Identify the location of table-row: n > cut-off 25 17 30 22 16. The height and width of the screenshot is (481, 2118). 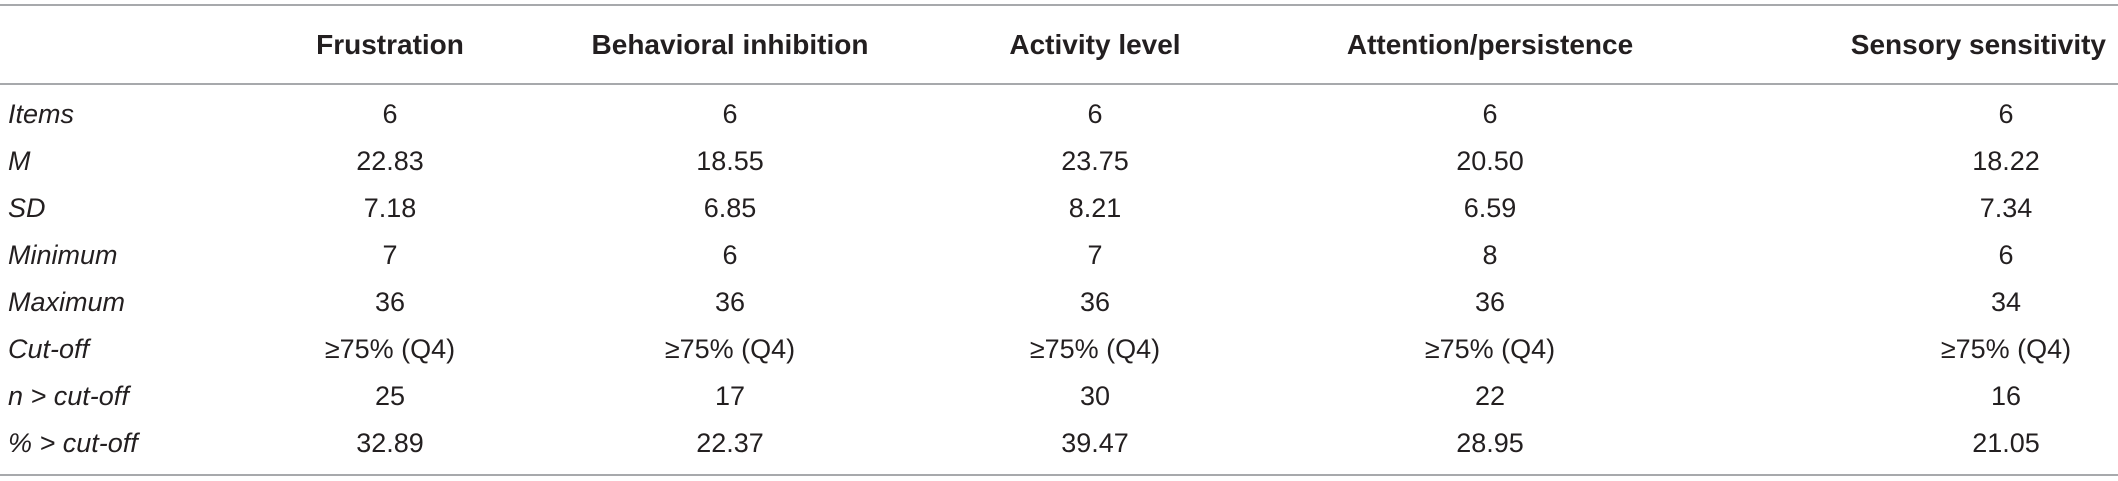
(1059, 396).